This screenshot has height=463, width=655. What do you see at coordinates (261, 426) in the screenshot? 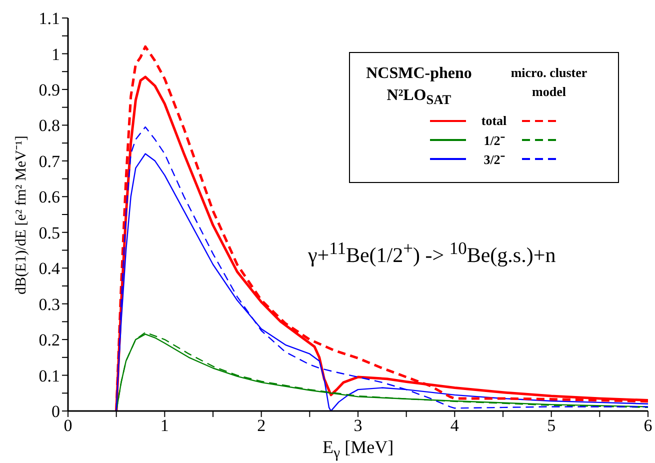
I see `x-tick-label: 2` at bounding box center [261, 426].